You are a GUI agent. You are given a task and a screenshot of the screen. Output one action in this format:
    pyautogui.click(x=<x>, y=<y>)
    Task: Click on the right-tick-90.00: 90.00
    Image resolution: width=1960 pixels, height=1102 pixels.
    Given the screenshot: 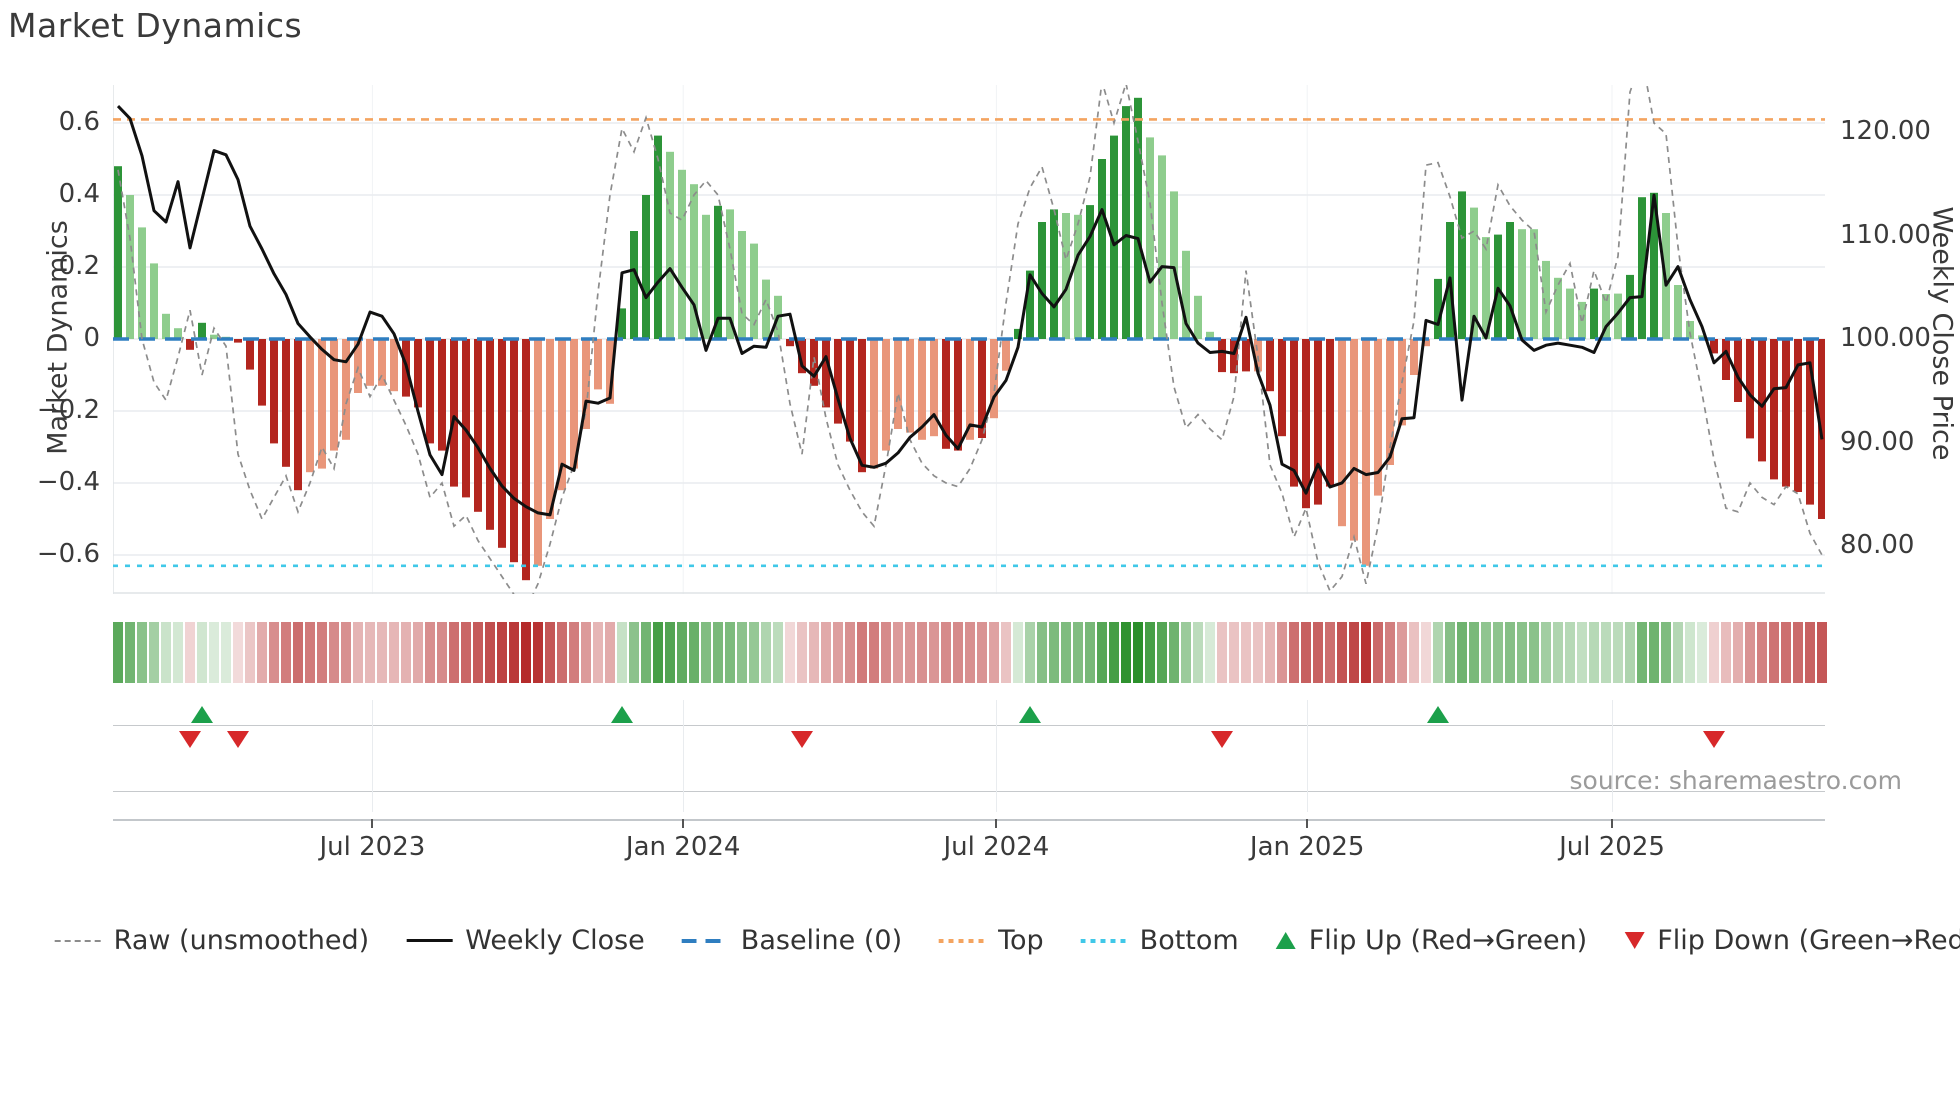 What is the action you would take?
    pyautogui.click(x=1877, y=441)
    